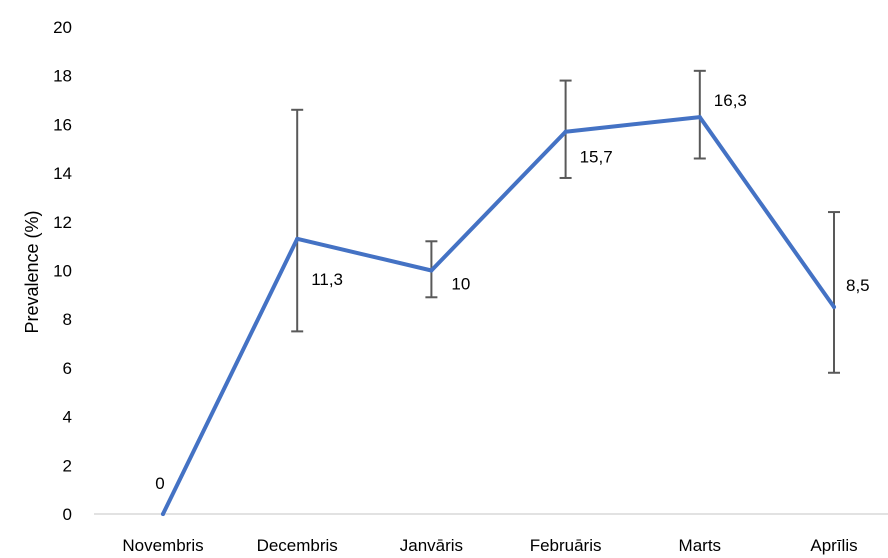  I want to click on data-label: 16,3, so click(730, 100).